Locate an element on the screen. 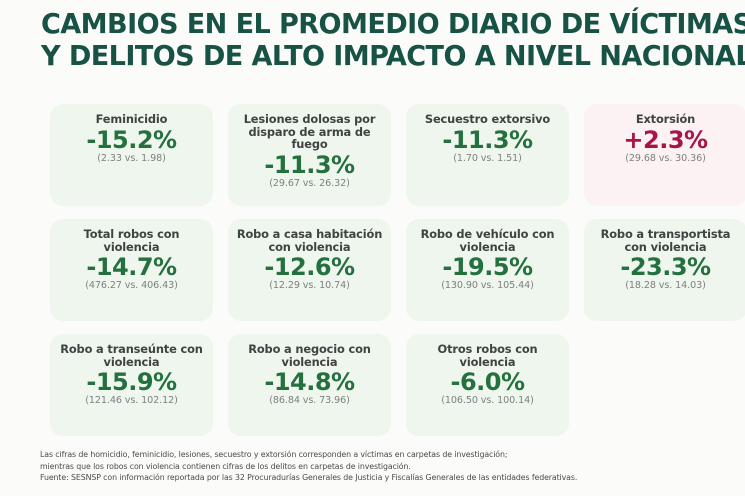  stat-card-value: +2.3% is located at coordinates (665, 139).